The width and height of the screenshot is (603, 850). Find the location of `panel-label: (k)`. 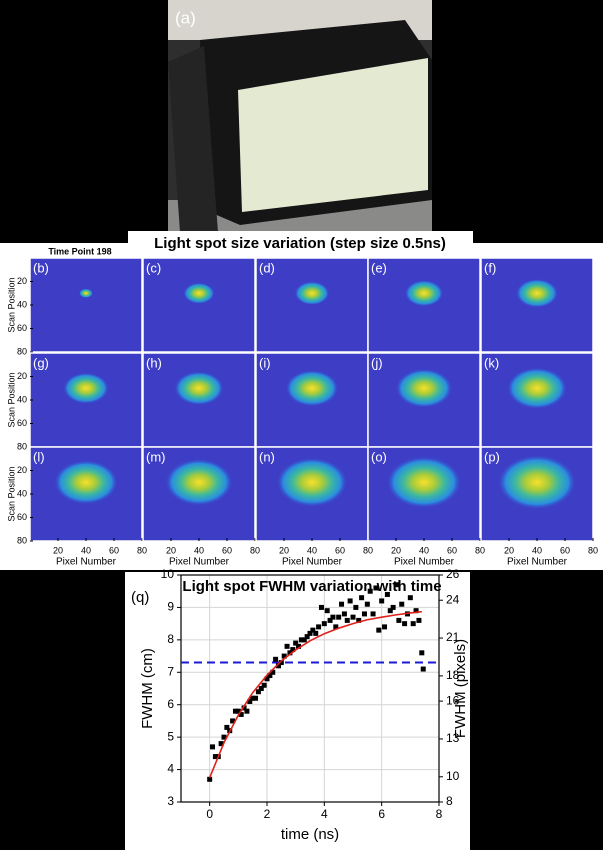

panel-label: (k) is located at coordinates (491, 362).